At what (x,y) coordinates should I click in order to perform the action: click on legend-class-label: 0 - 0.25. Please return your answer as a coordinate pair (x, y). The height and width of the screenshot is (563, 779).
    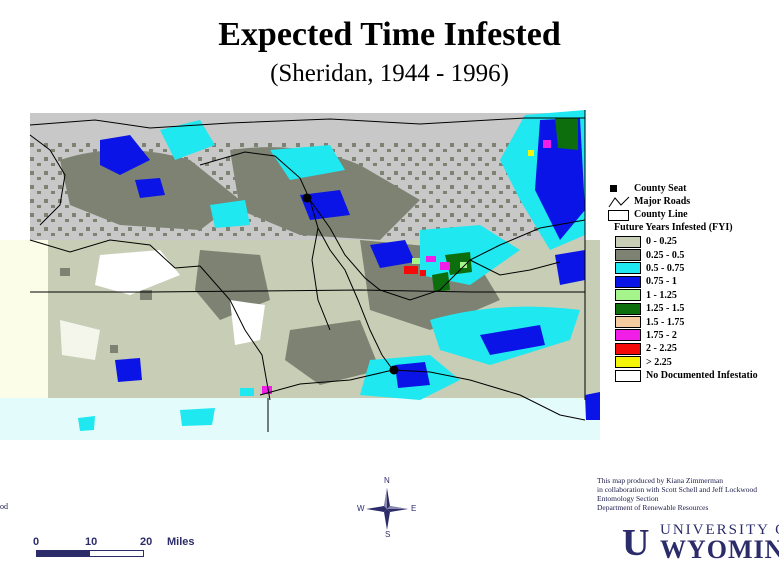
    Looking at the image, I should click on (661, 242).